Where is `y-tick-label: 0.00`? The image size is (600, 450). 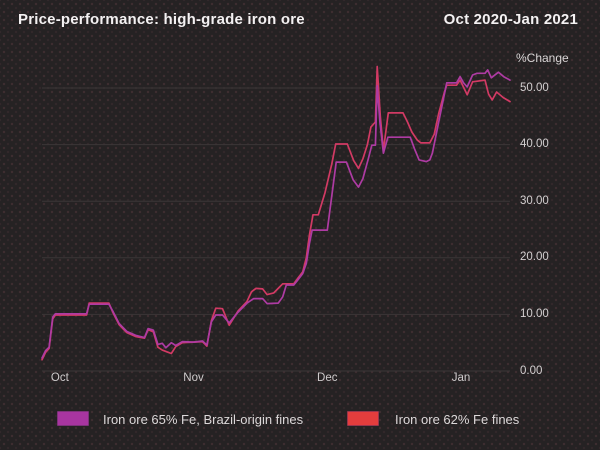 y-tick-label: 0.00 is located at coordinates (531, 370).